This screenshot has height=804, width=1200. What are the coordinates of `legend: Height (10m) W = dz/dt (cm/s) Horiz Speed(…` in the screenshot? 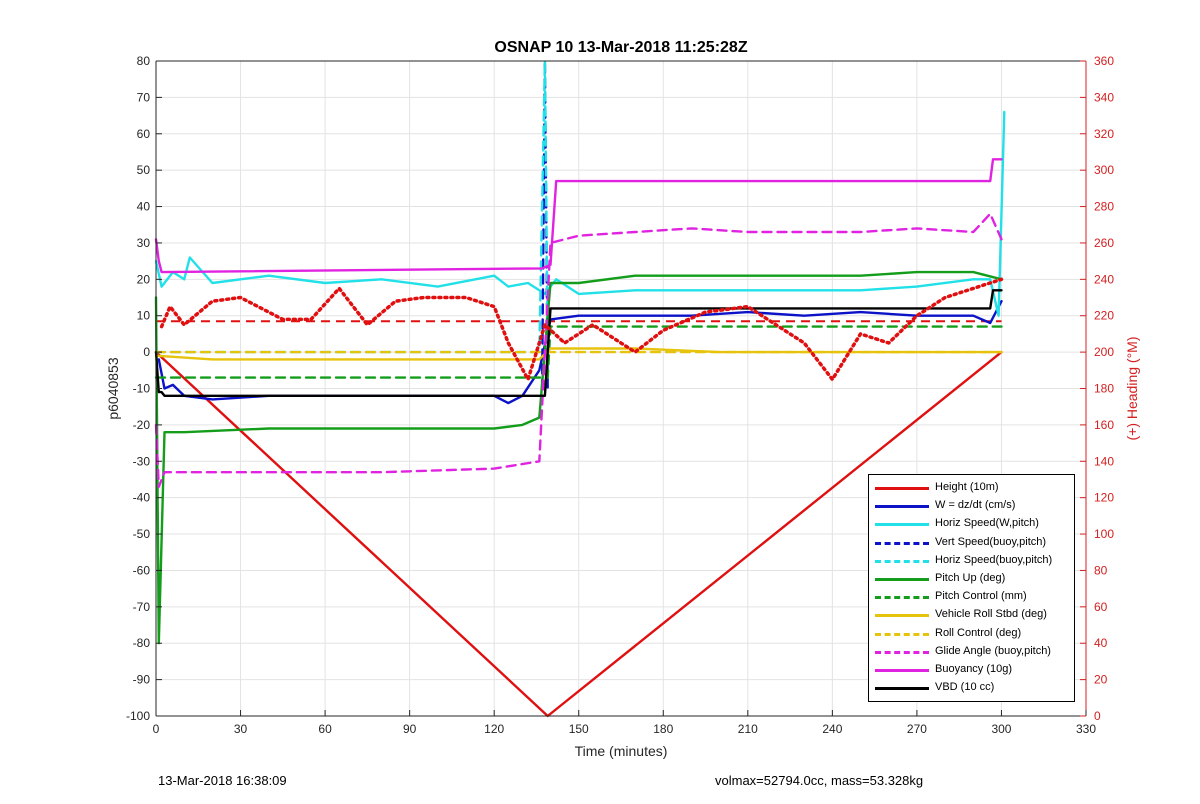 It's located at (971, 588).